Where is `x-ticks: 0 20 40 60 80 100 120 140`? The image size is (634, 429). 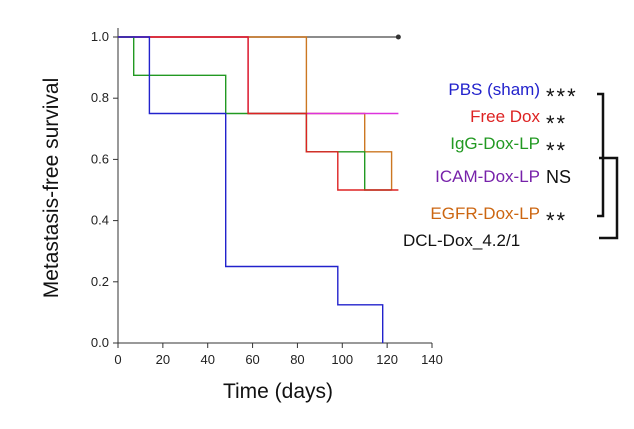
x-ticks: 0 20 40 60 80 100 120 140 is located at coordinates (278, 355).